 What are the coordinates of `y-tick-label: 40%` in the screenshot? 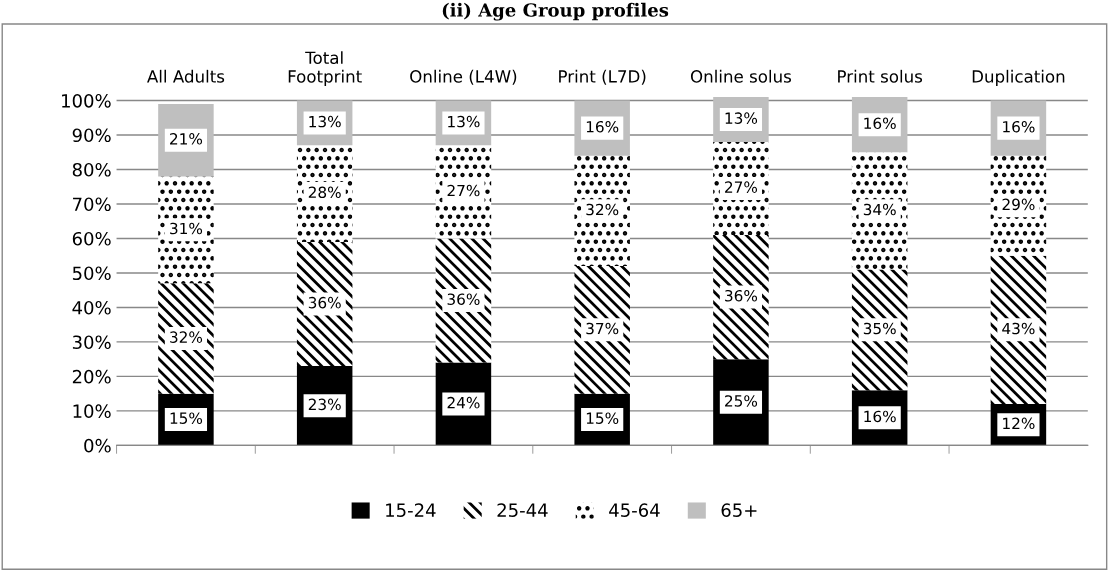 It's located at (91, 307).